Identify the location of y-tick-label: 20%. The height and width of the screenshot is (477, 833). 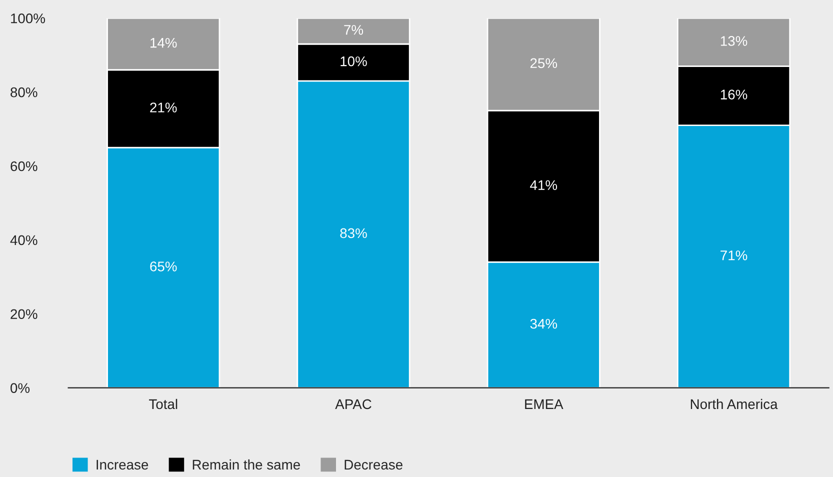
(24, 314).